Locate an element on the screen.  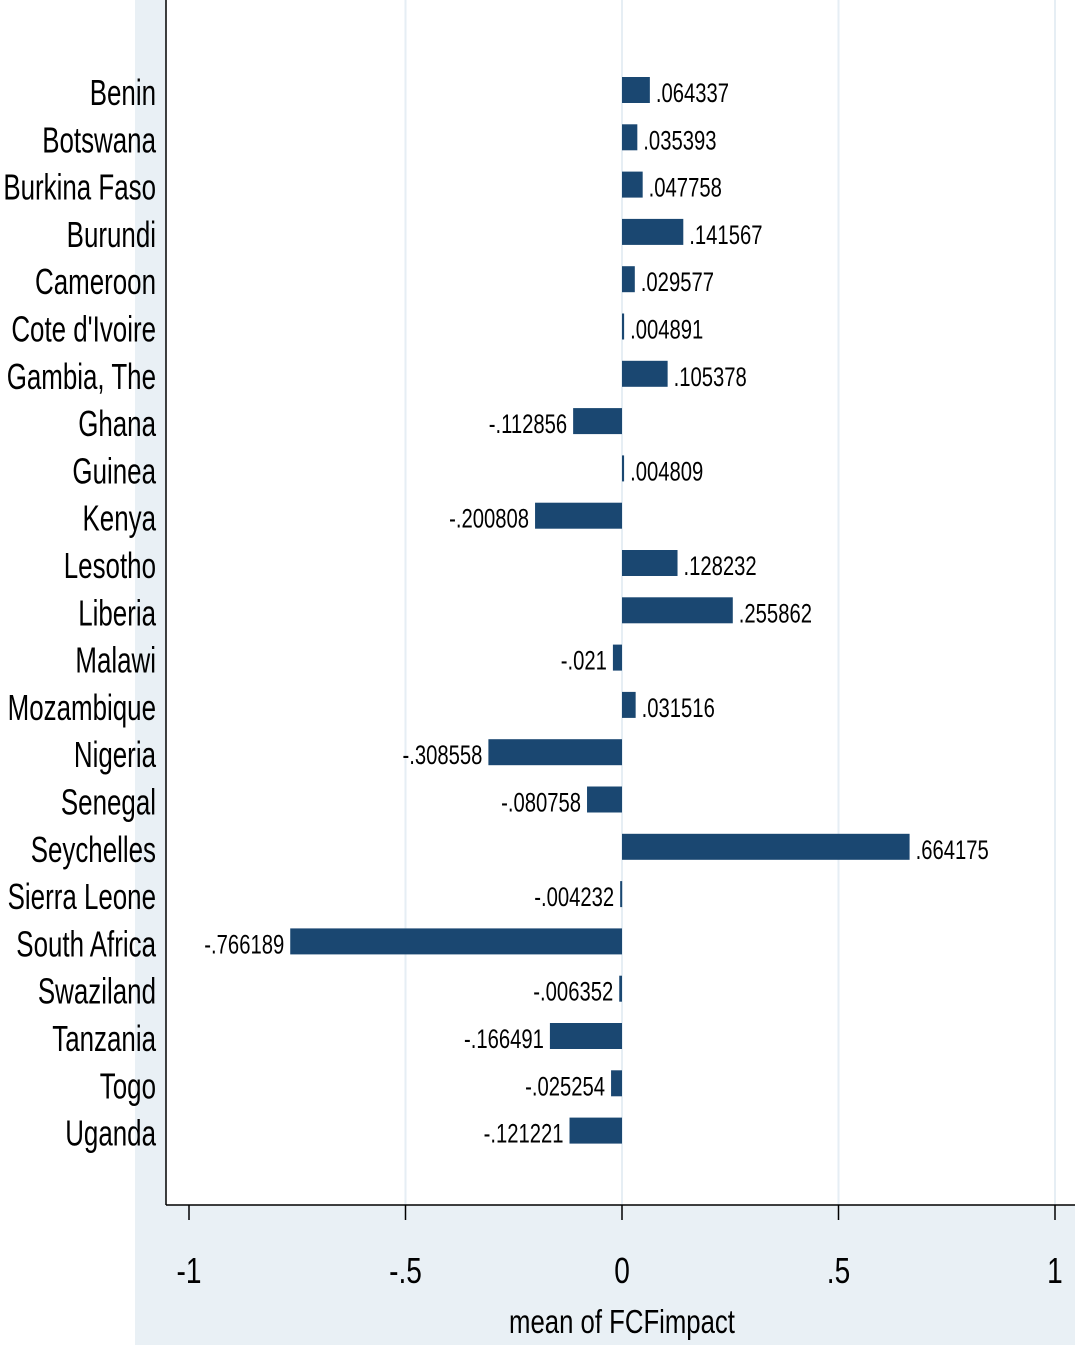
category-label: Nigeria is located at coordinates (115, 755).